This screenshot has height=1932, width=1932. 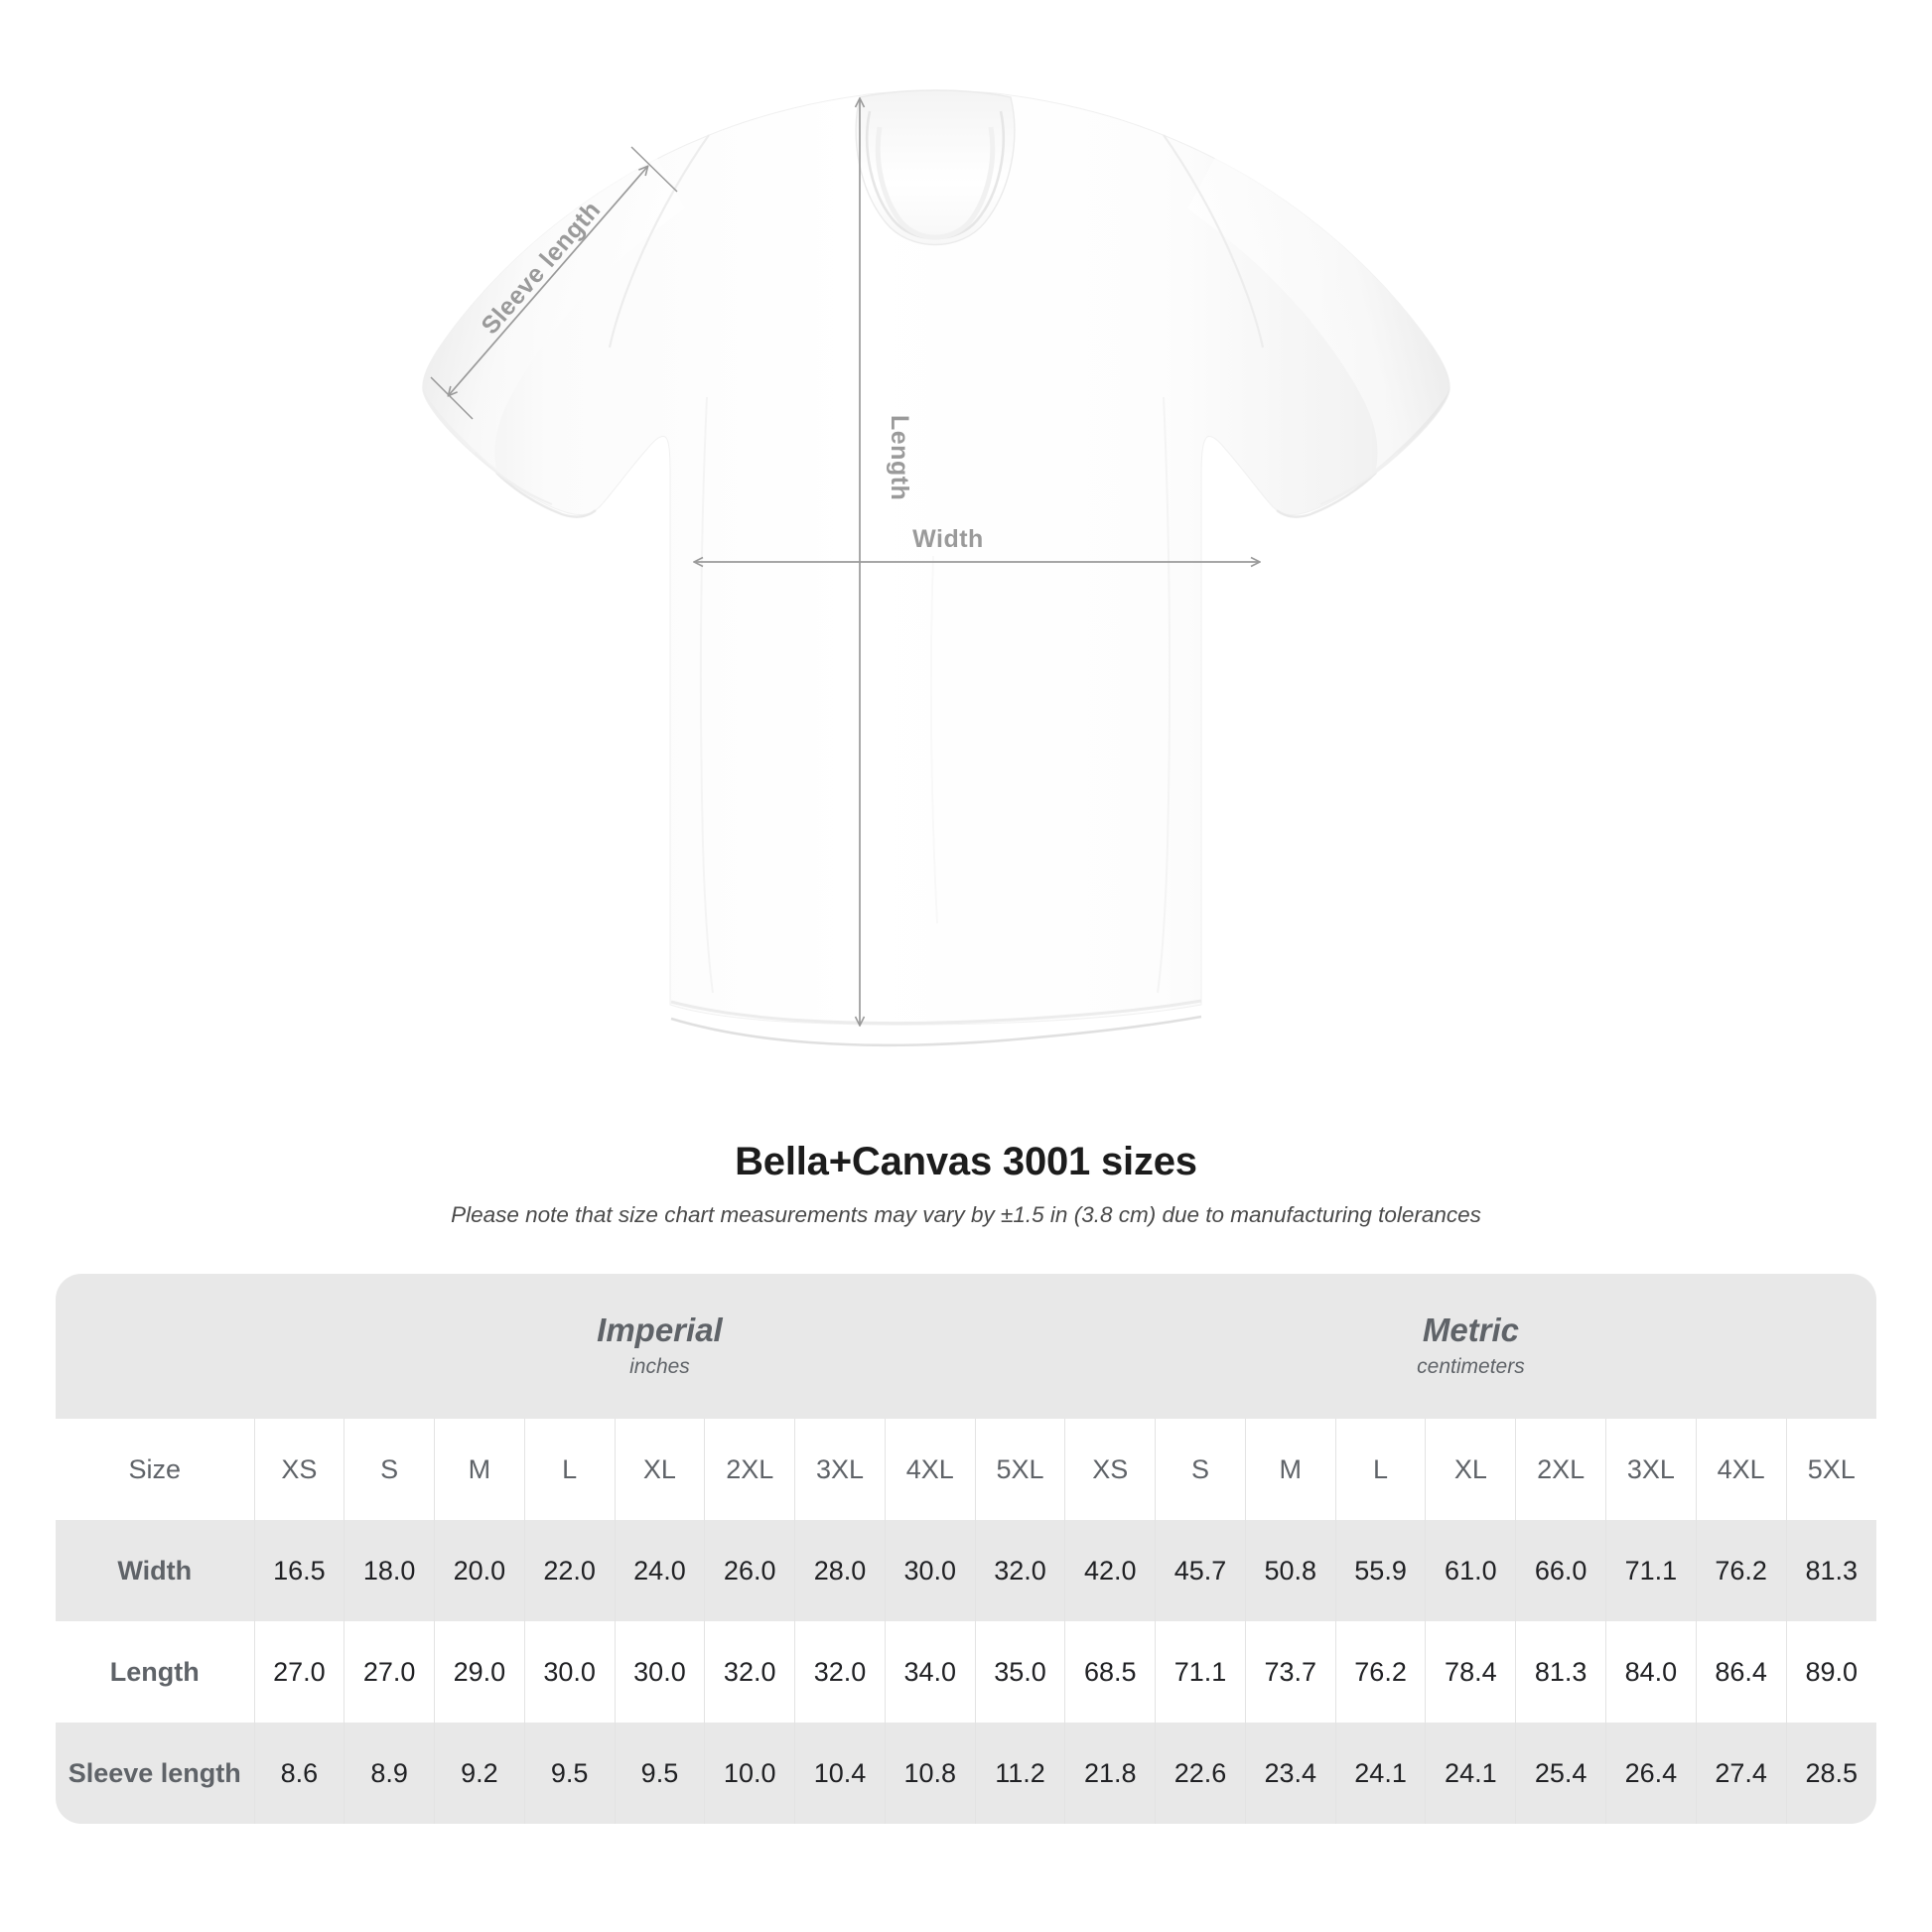 What do you see at coordinates (1741, 1571) in the screenshot?
I see `cell-width-metric-4xl: 76.2` at bounding box center [1741, 1571].